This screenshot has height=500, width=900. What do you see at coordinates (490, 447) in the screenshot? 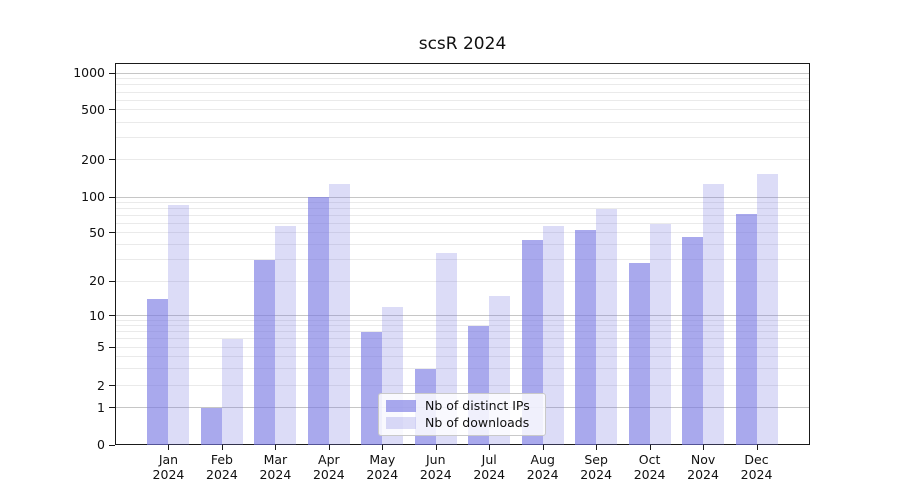
I see `x-tick-jul` at bounding box center [490, 447].